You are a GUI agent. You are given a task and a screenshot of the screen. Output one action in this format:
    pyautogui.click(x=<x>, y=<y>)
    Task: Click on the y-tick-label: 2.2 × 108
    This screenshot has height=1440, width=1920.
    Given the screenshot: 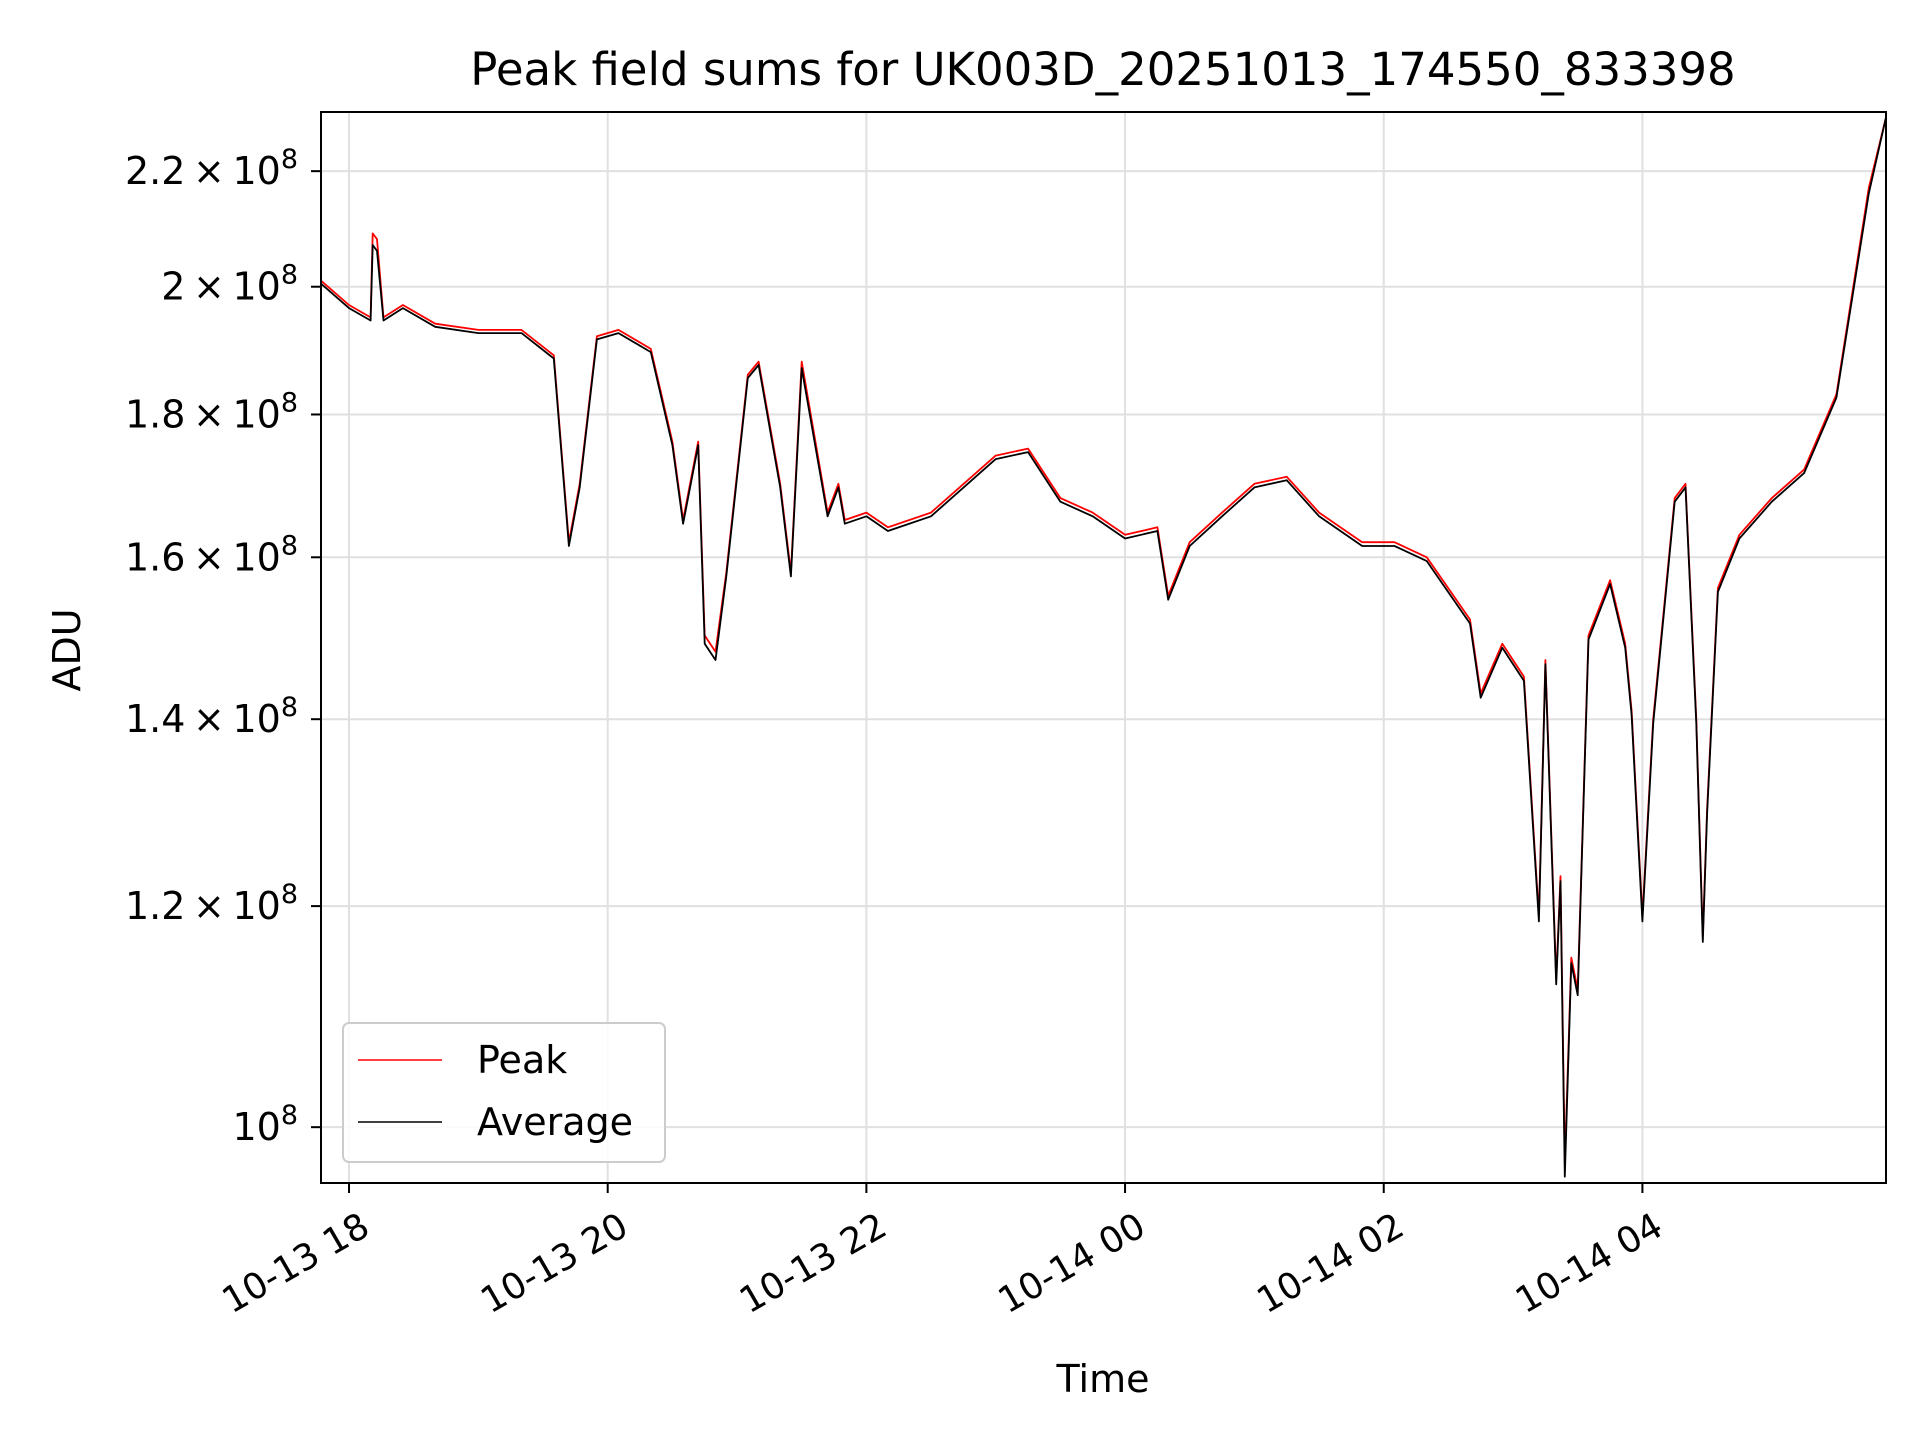 What is the action you would take?
    pyautogui.click(x=211, y=168)
    